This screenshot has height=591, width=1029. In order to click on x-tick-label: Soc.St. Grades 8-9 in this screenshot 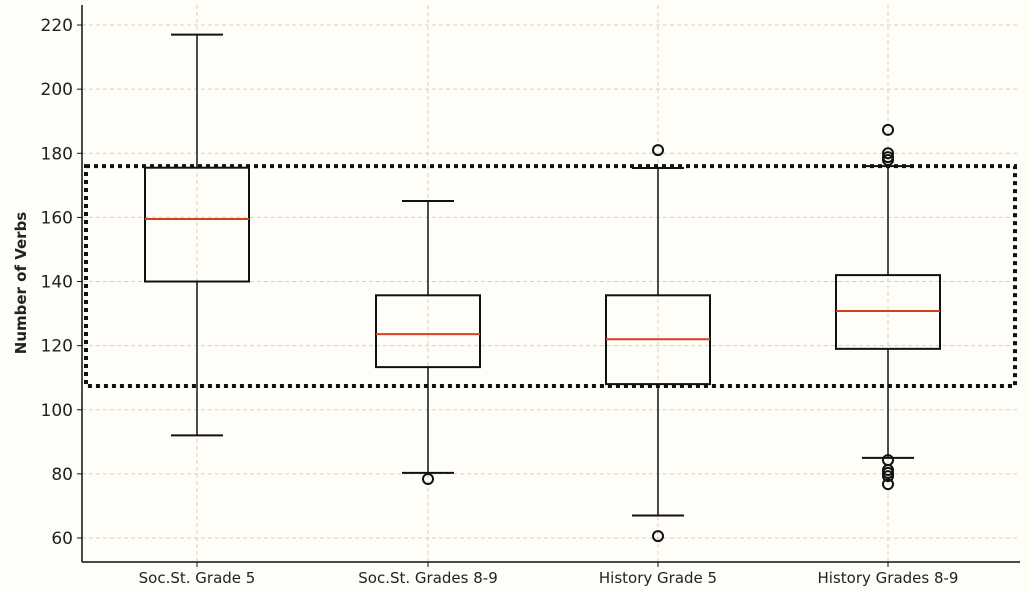, I will do `click(427, 578)`.